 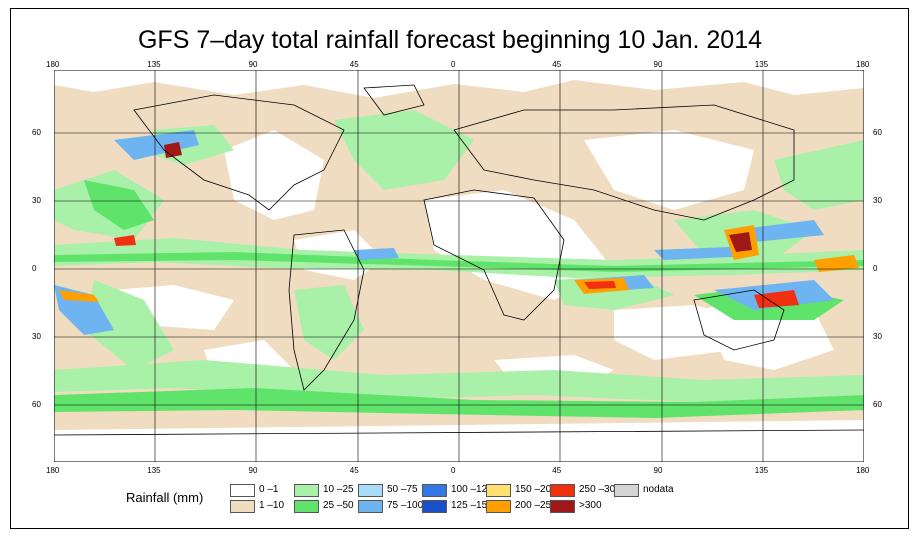 What do you see at coordinates (600, 489) in the screenshot?
I see `legend-label: 250 –300` at bounding box center [600, 489].